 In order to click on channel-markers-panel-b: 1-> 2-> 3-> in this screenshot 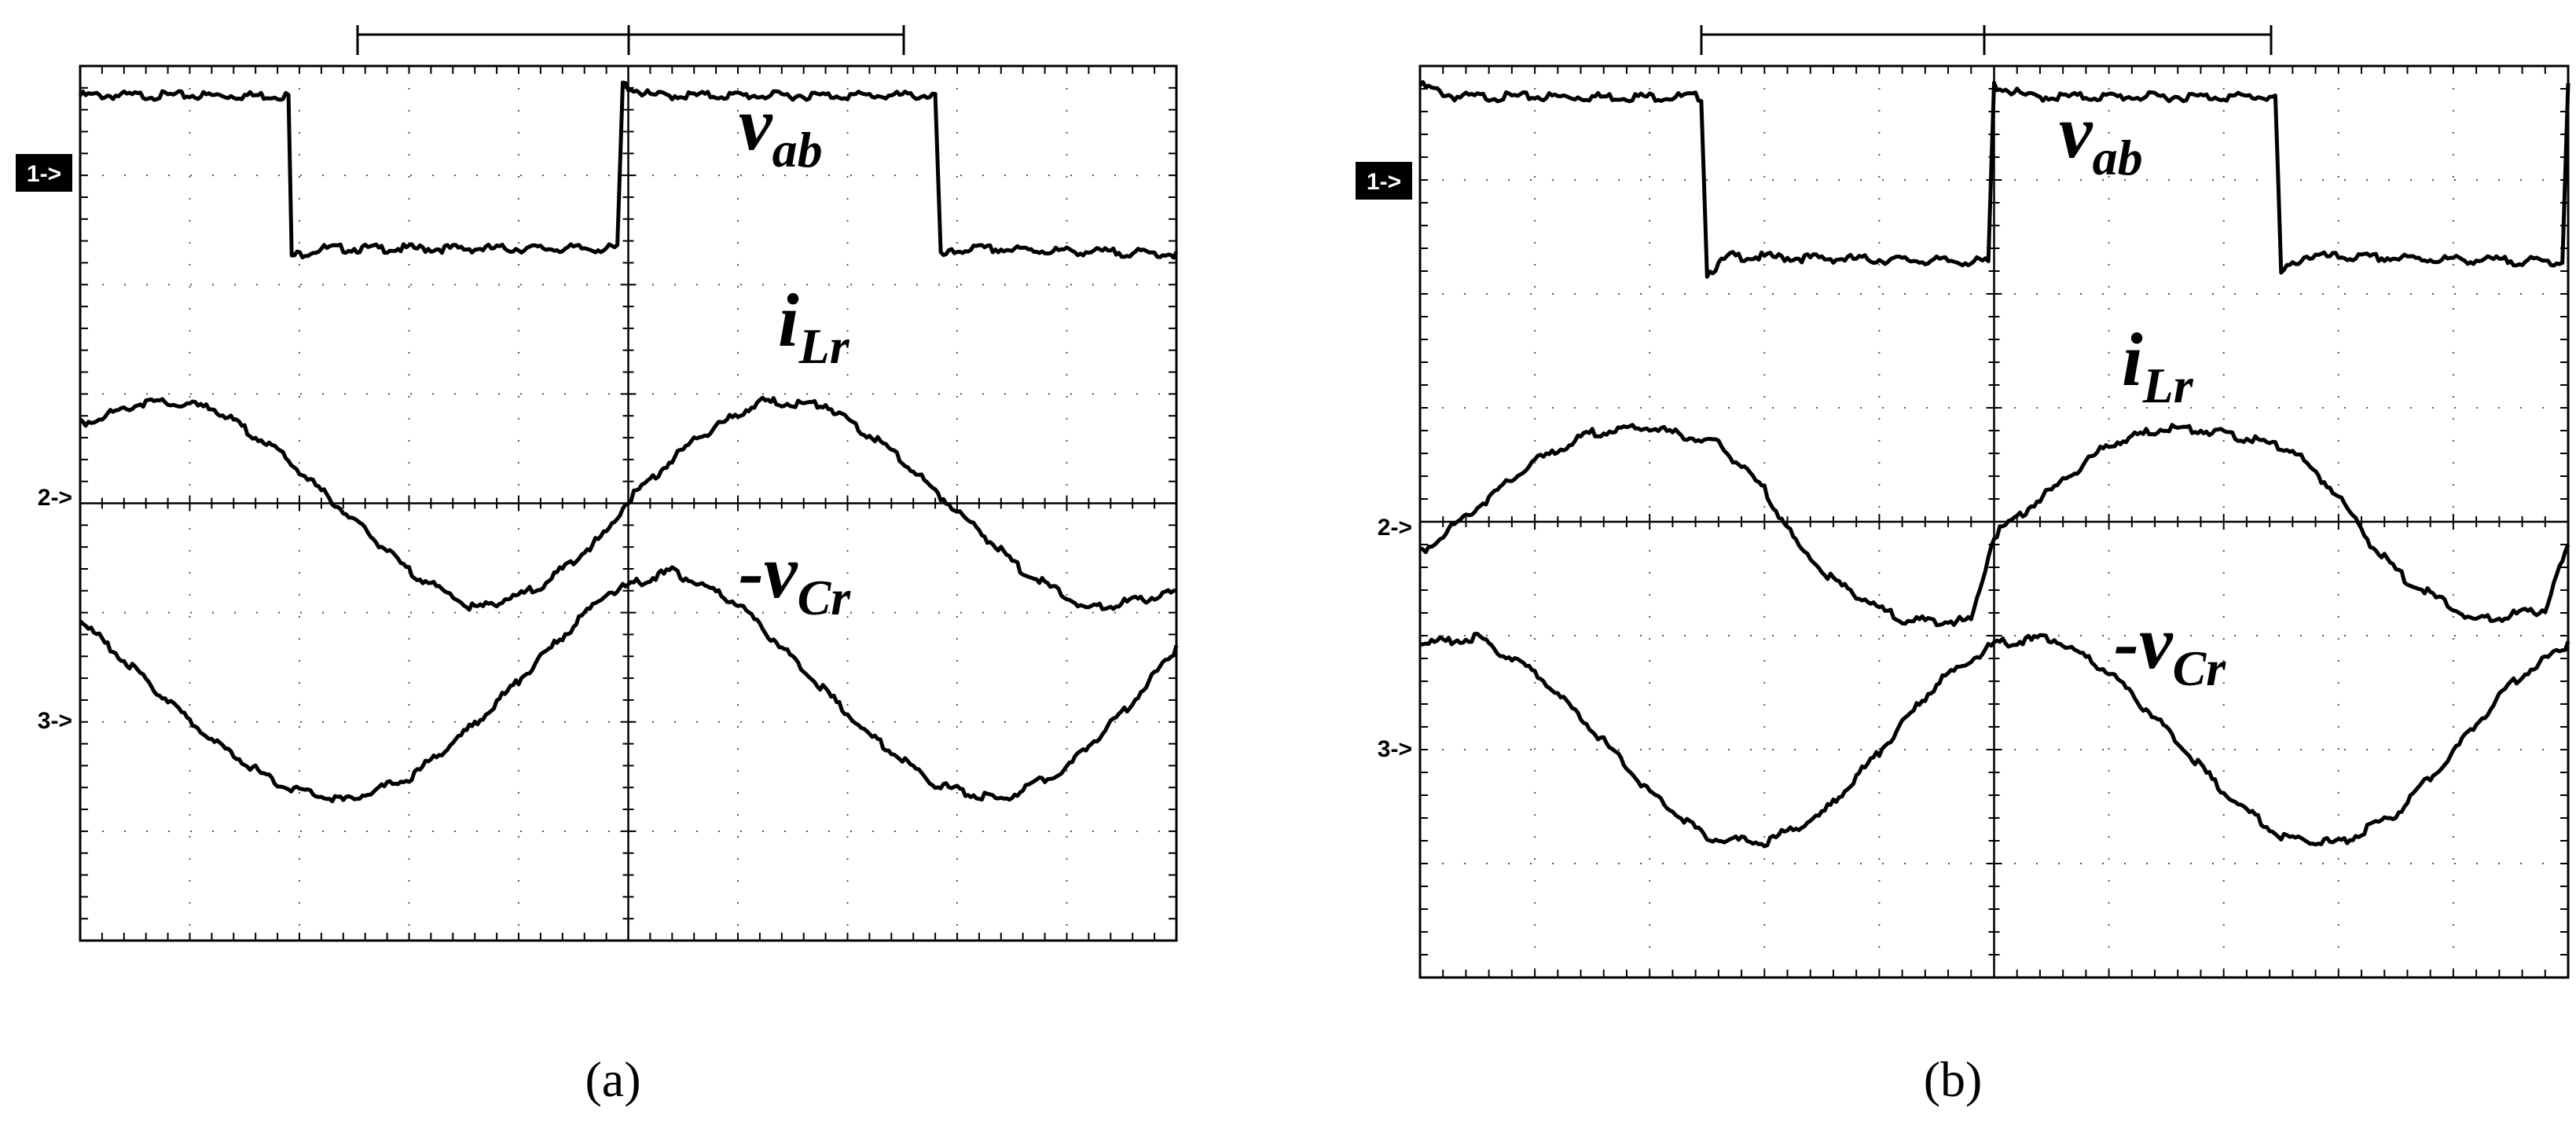, I will do `click(1384, 462)`.